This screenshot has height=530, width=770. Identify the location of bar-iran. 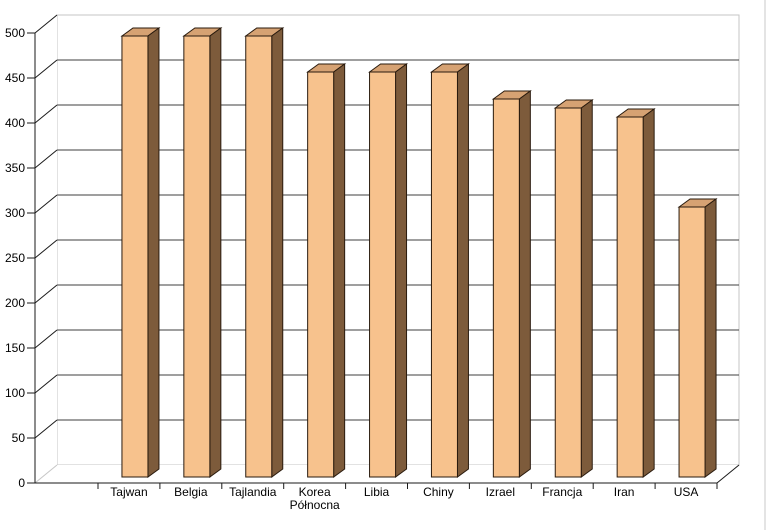
(635, 293).